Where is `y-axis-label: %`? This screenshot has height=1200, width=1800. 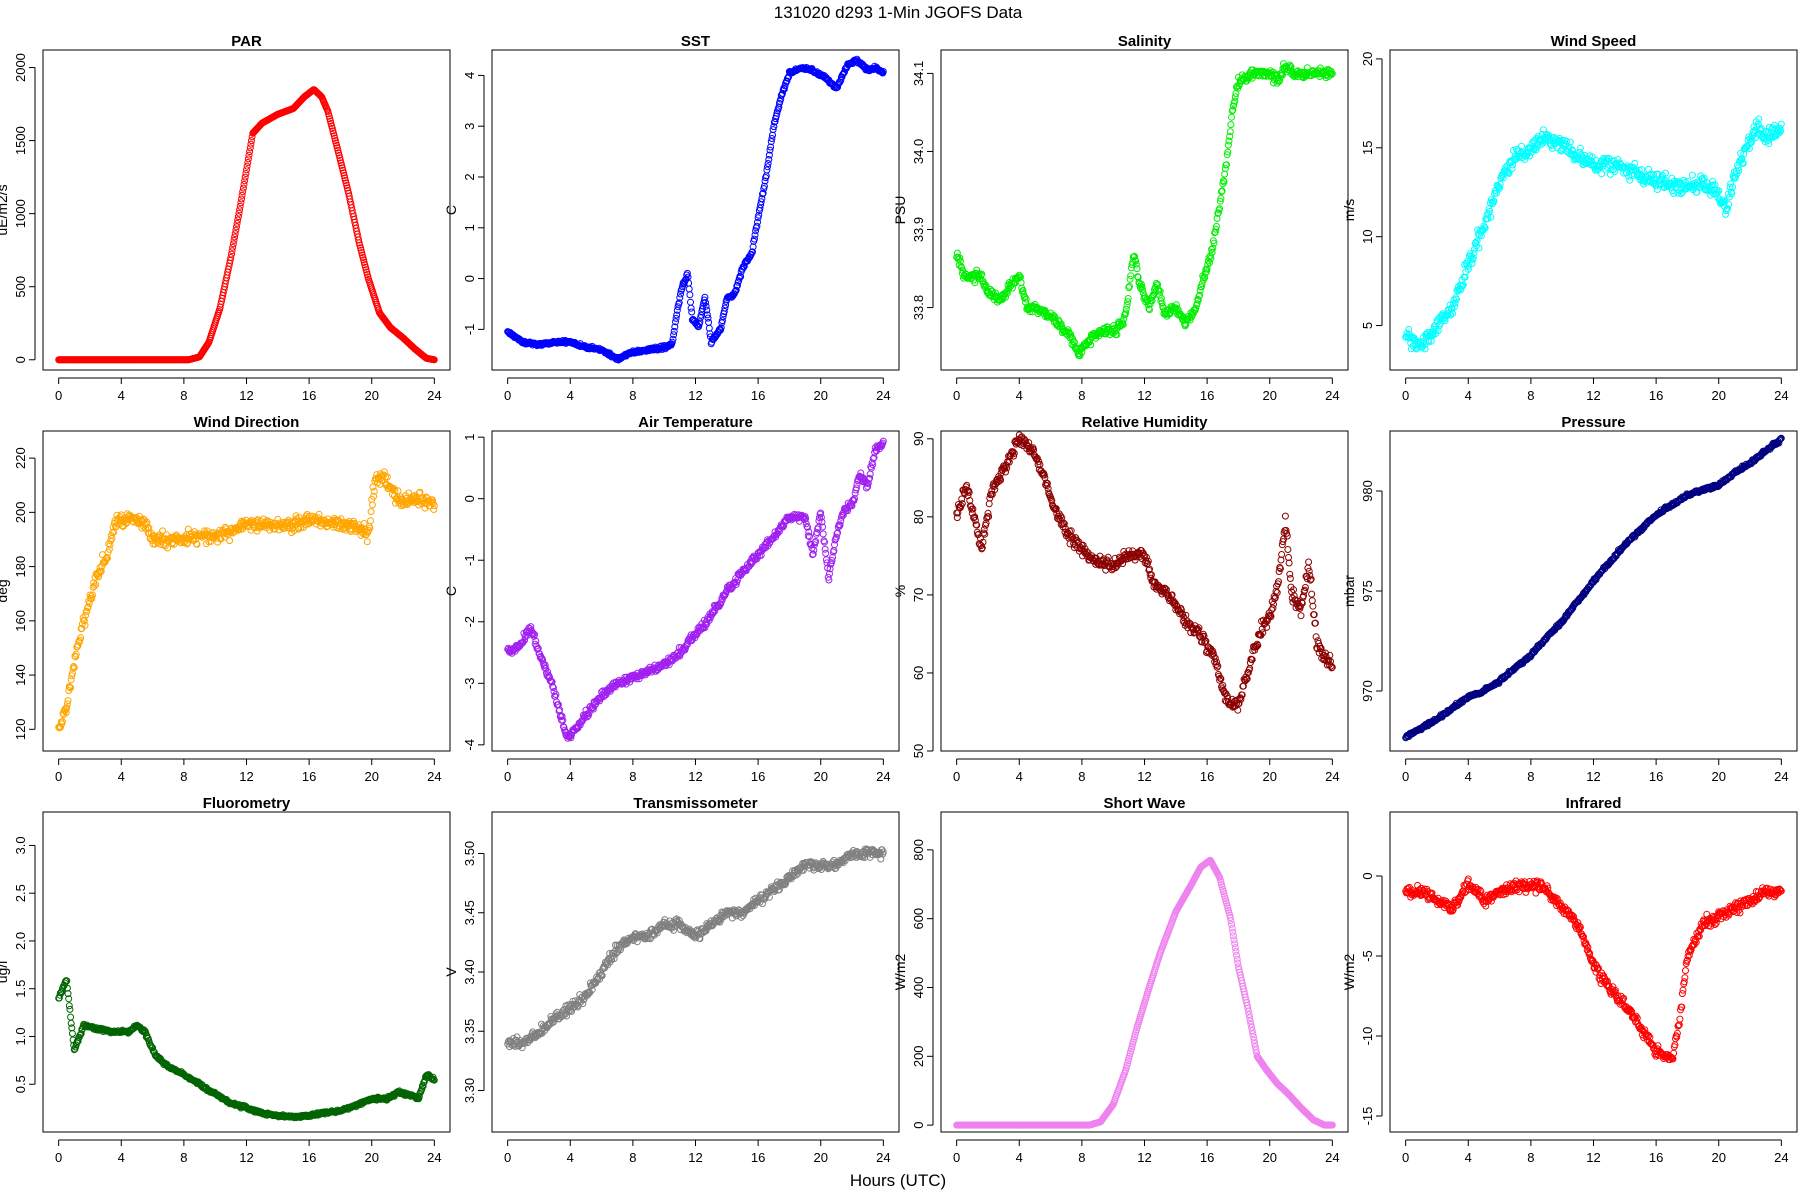 y-axis-label: % is located at coordinates (900, 591).